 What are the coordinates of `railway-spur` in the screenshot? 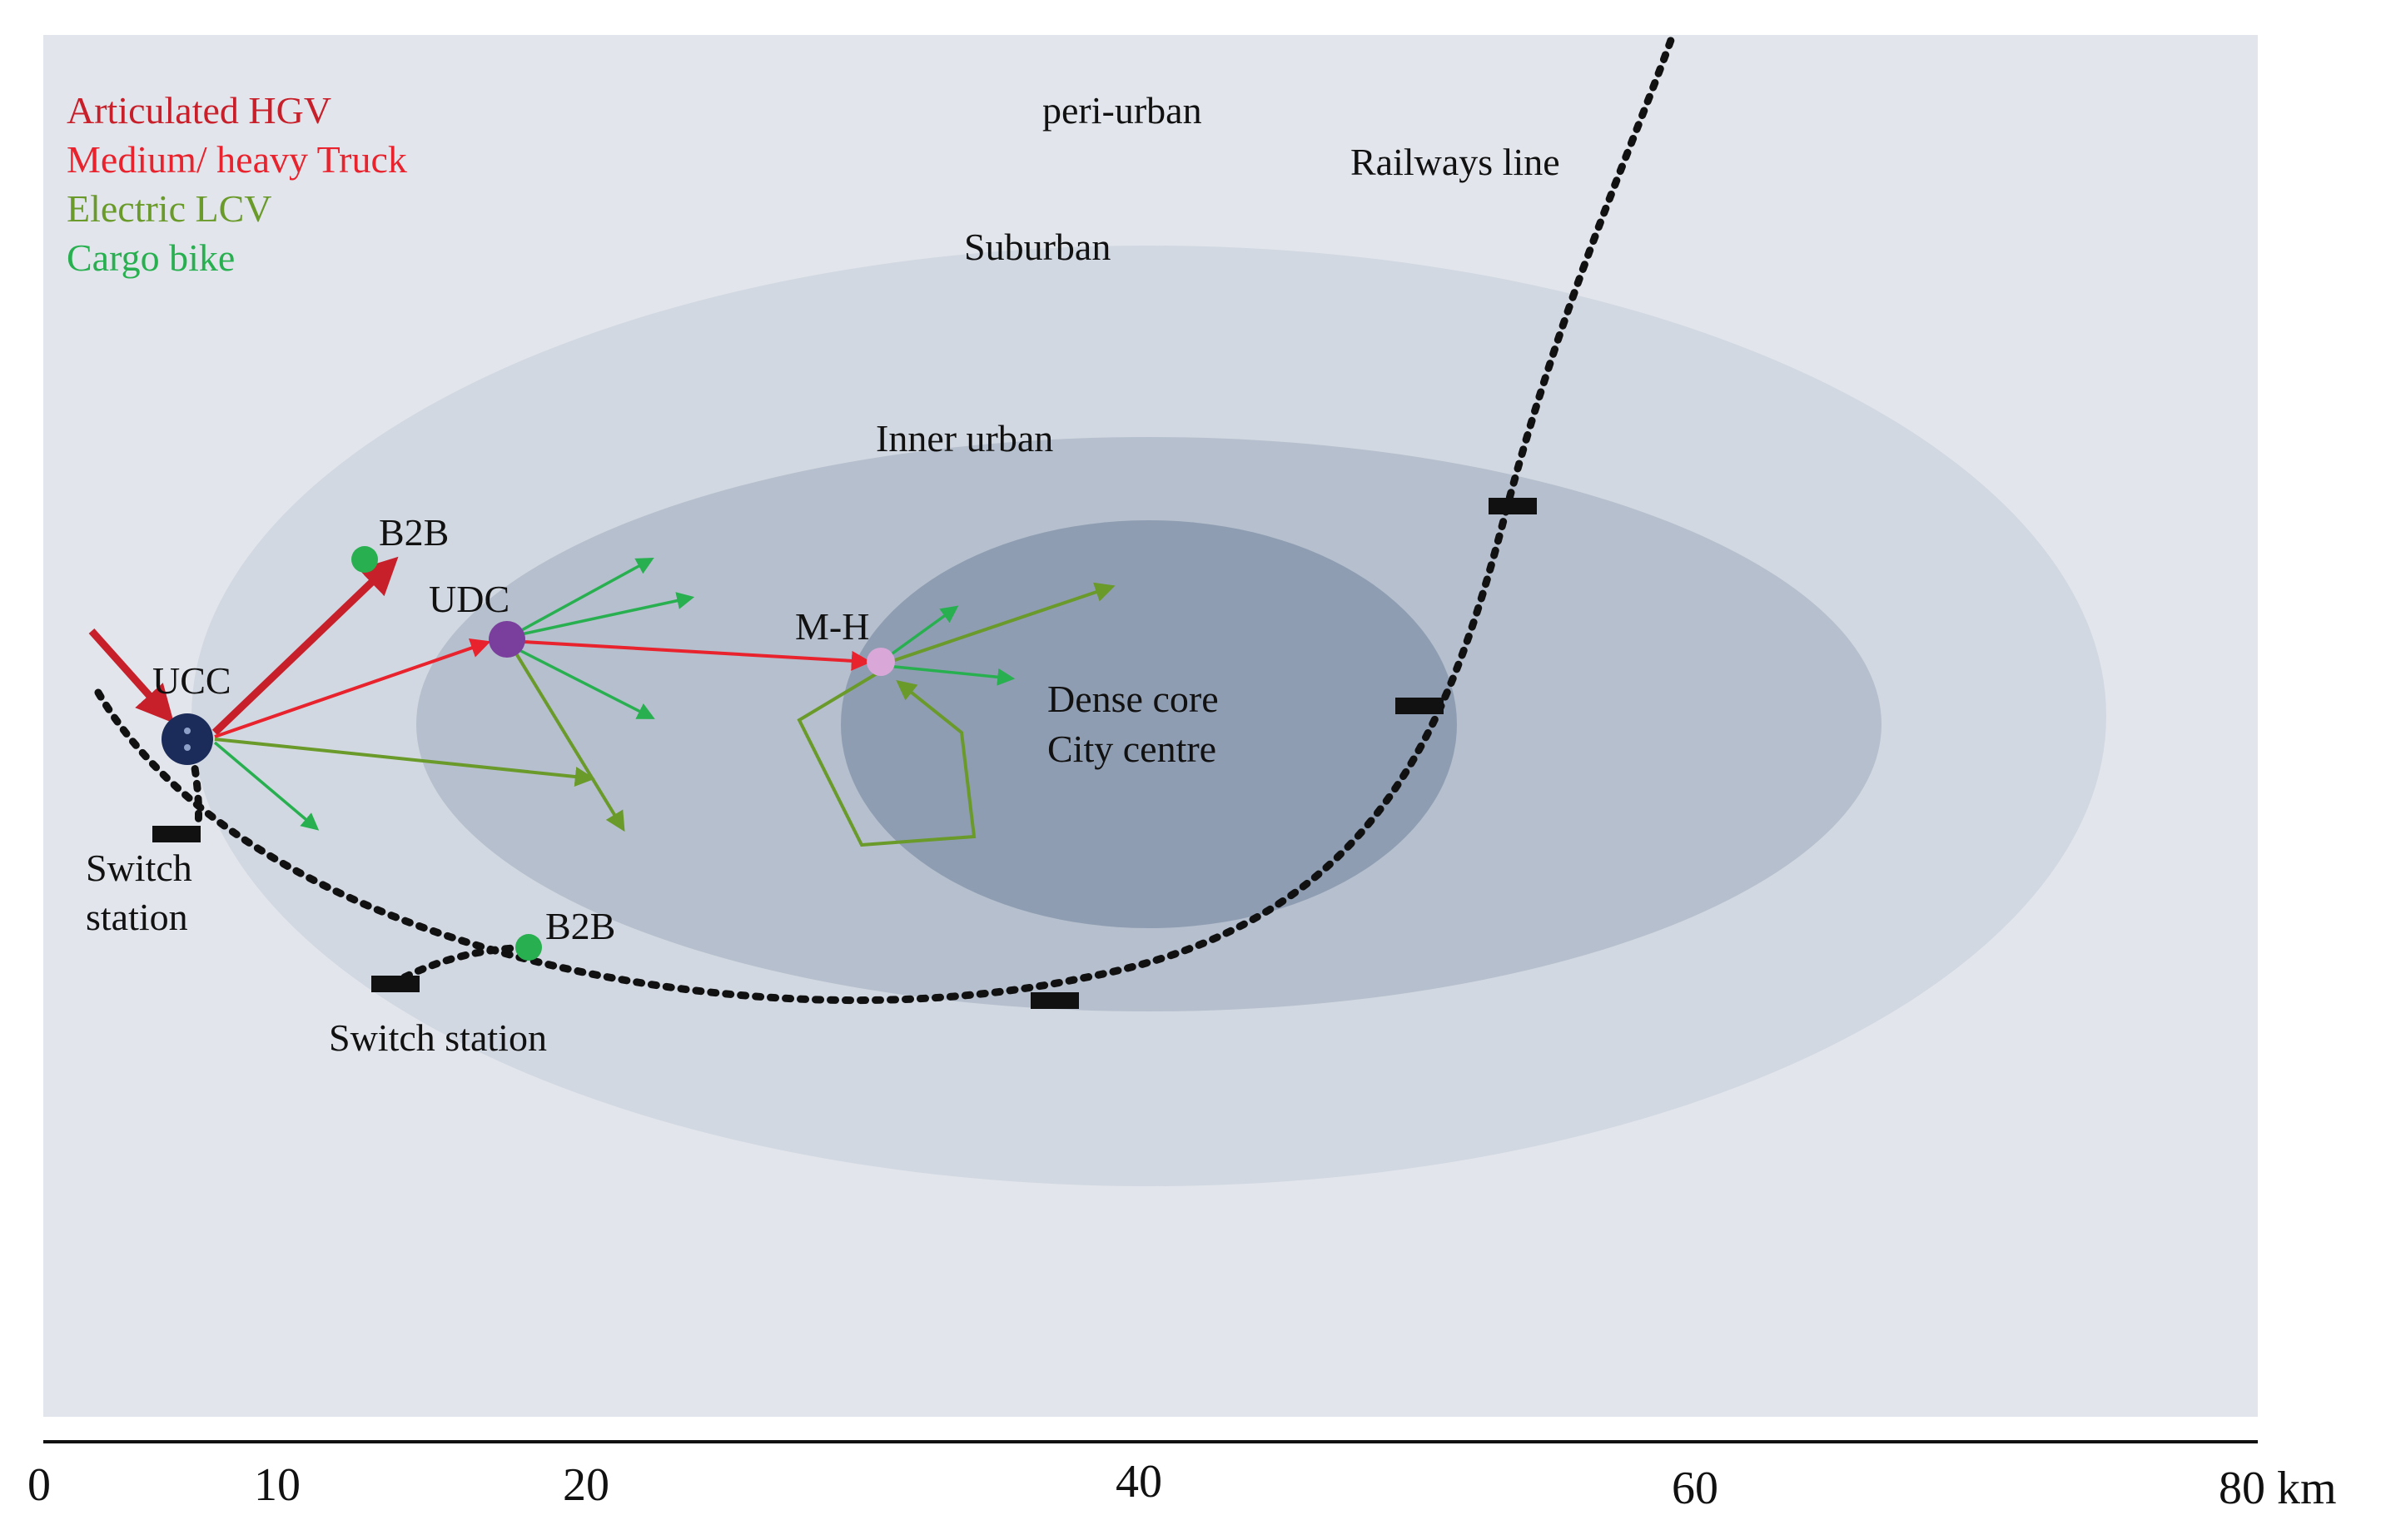 It's located at (194, 783).